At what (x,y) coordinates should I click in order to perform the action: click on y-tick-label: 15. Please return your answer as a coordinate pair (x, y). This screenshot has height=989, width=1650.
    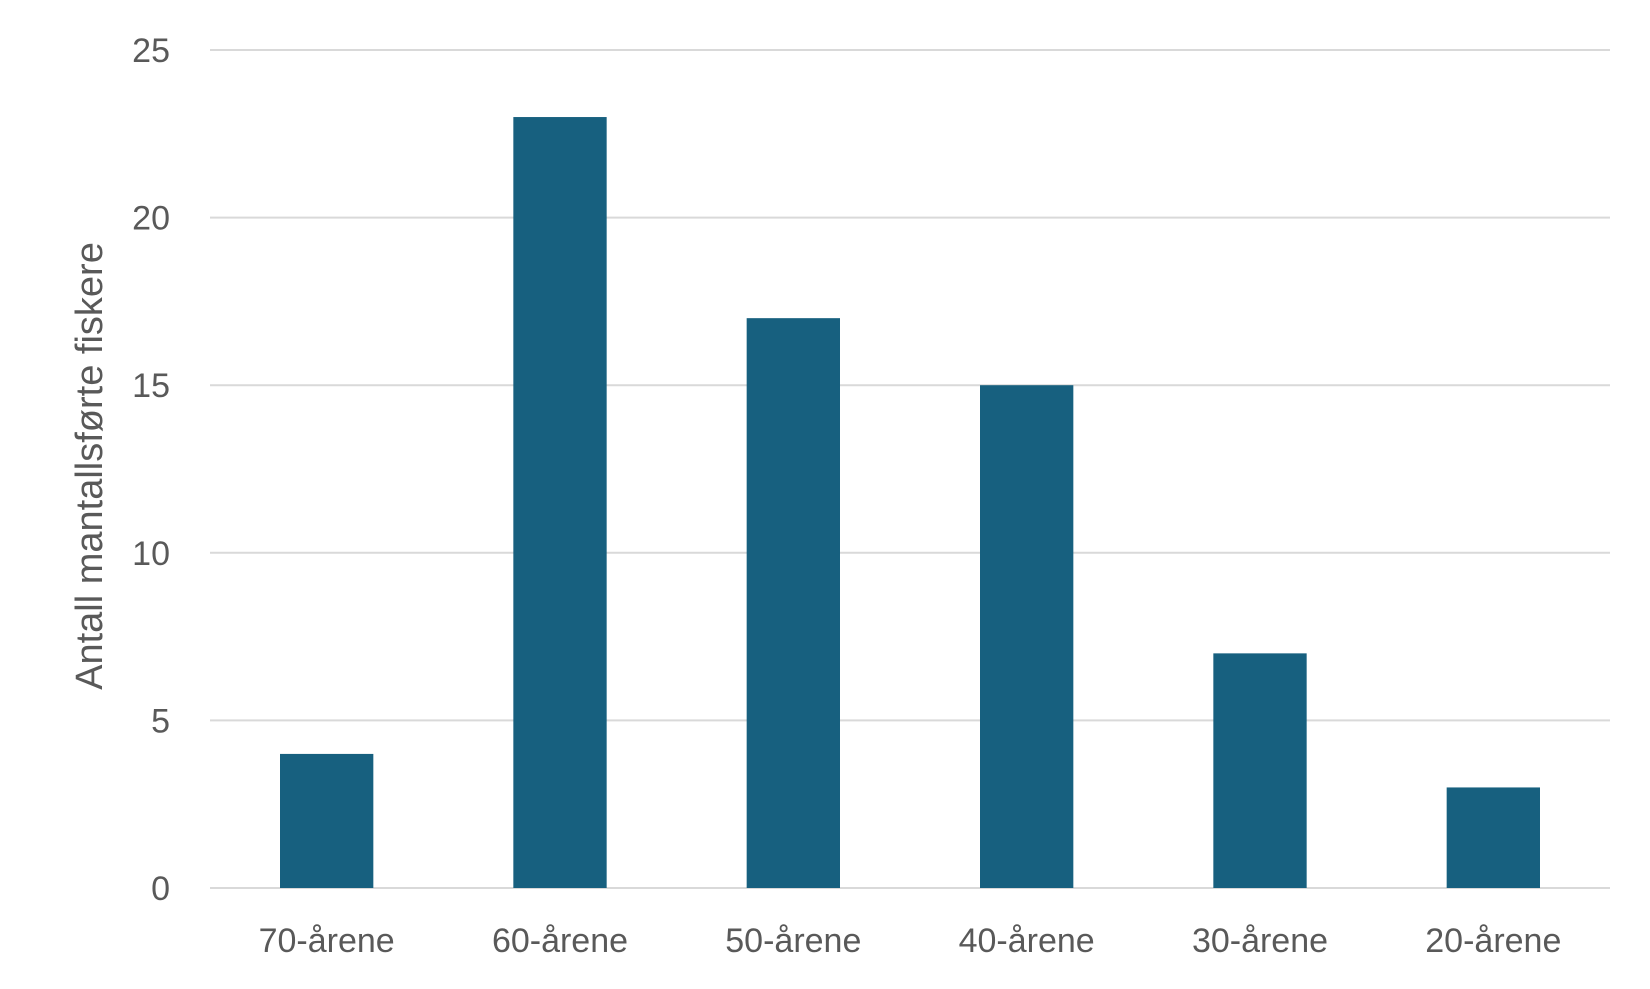
    Looking at the image, I should click on (151, 386).